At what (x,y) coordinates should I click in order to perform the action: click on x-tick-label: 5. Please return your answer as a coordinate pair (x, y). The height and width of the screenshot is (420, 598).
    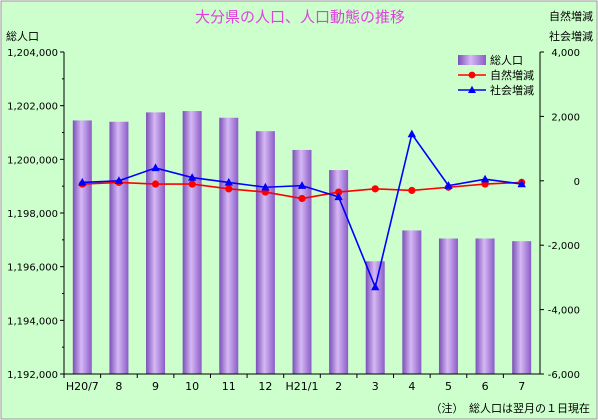
    Looking at the image, I should click on (448, 386).